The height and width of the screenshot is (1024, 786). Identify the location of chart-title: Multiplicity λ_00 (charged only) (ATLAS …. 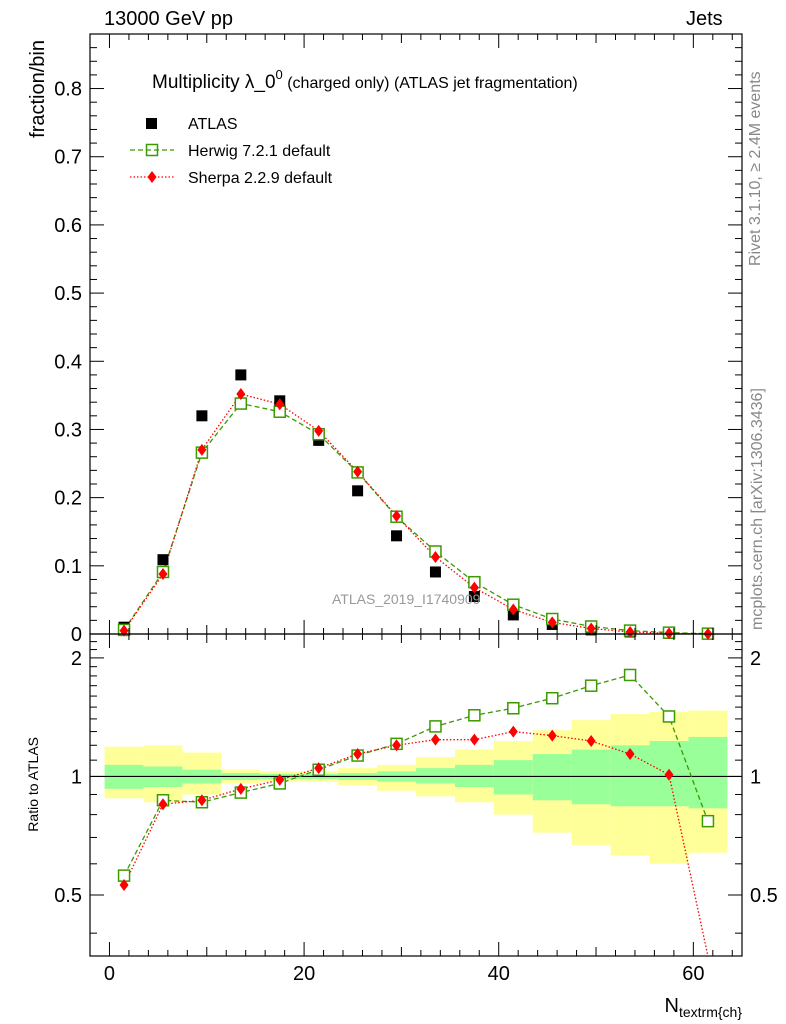
(365, 80).